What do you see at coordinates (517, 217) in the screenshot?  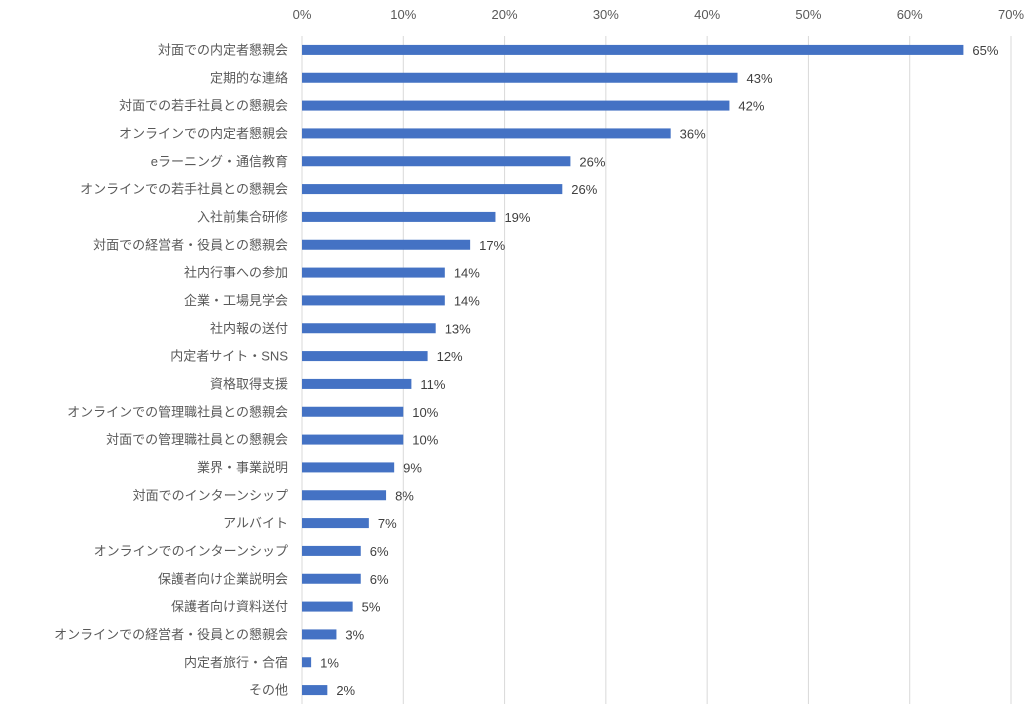 I see `data-label: 19%` at bounding box center [517, 217].